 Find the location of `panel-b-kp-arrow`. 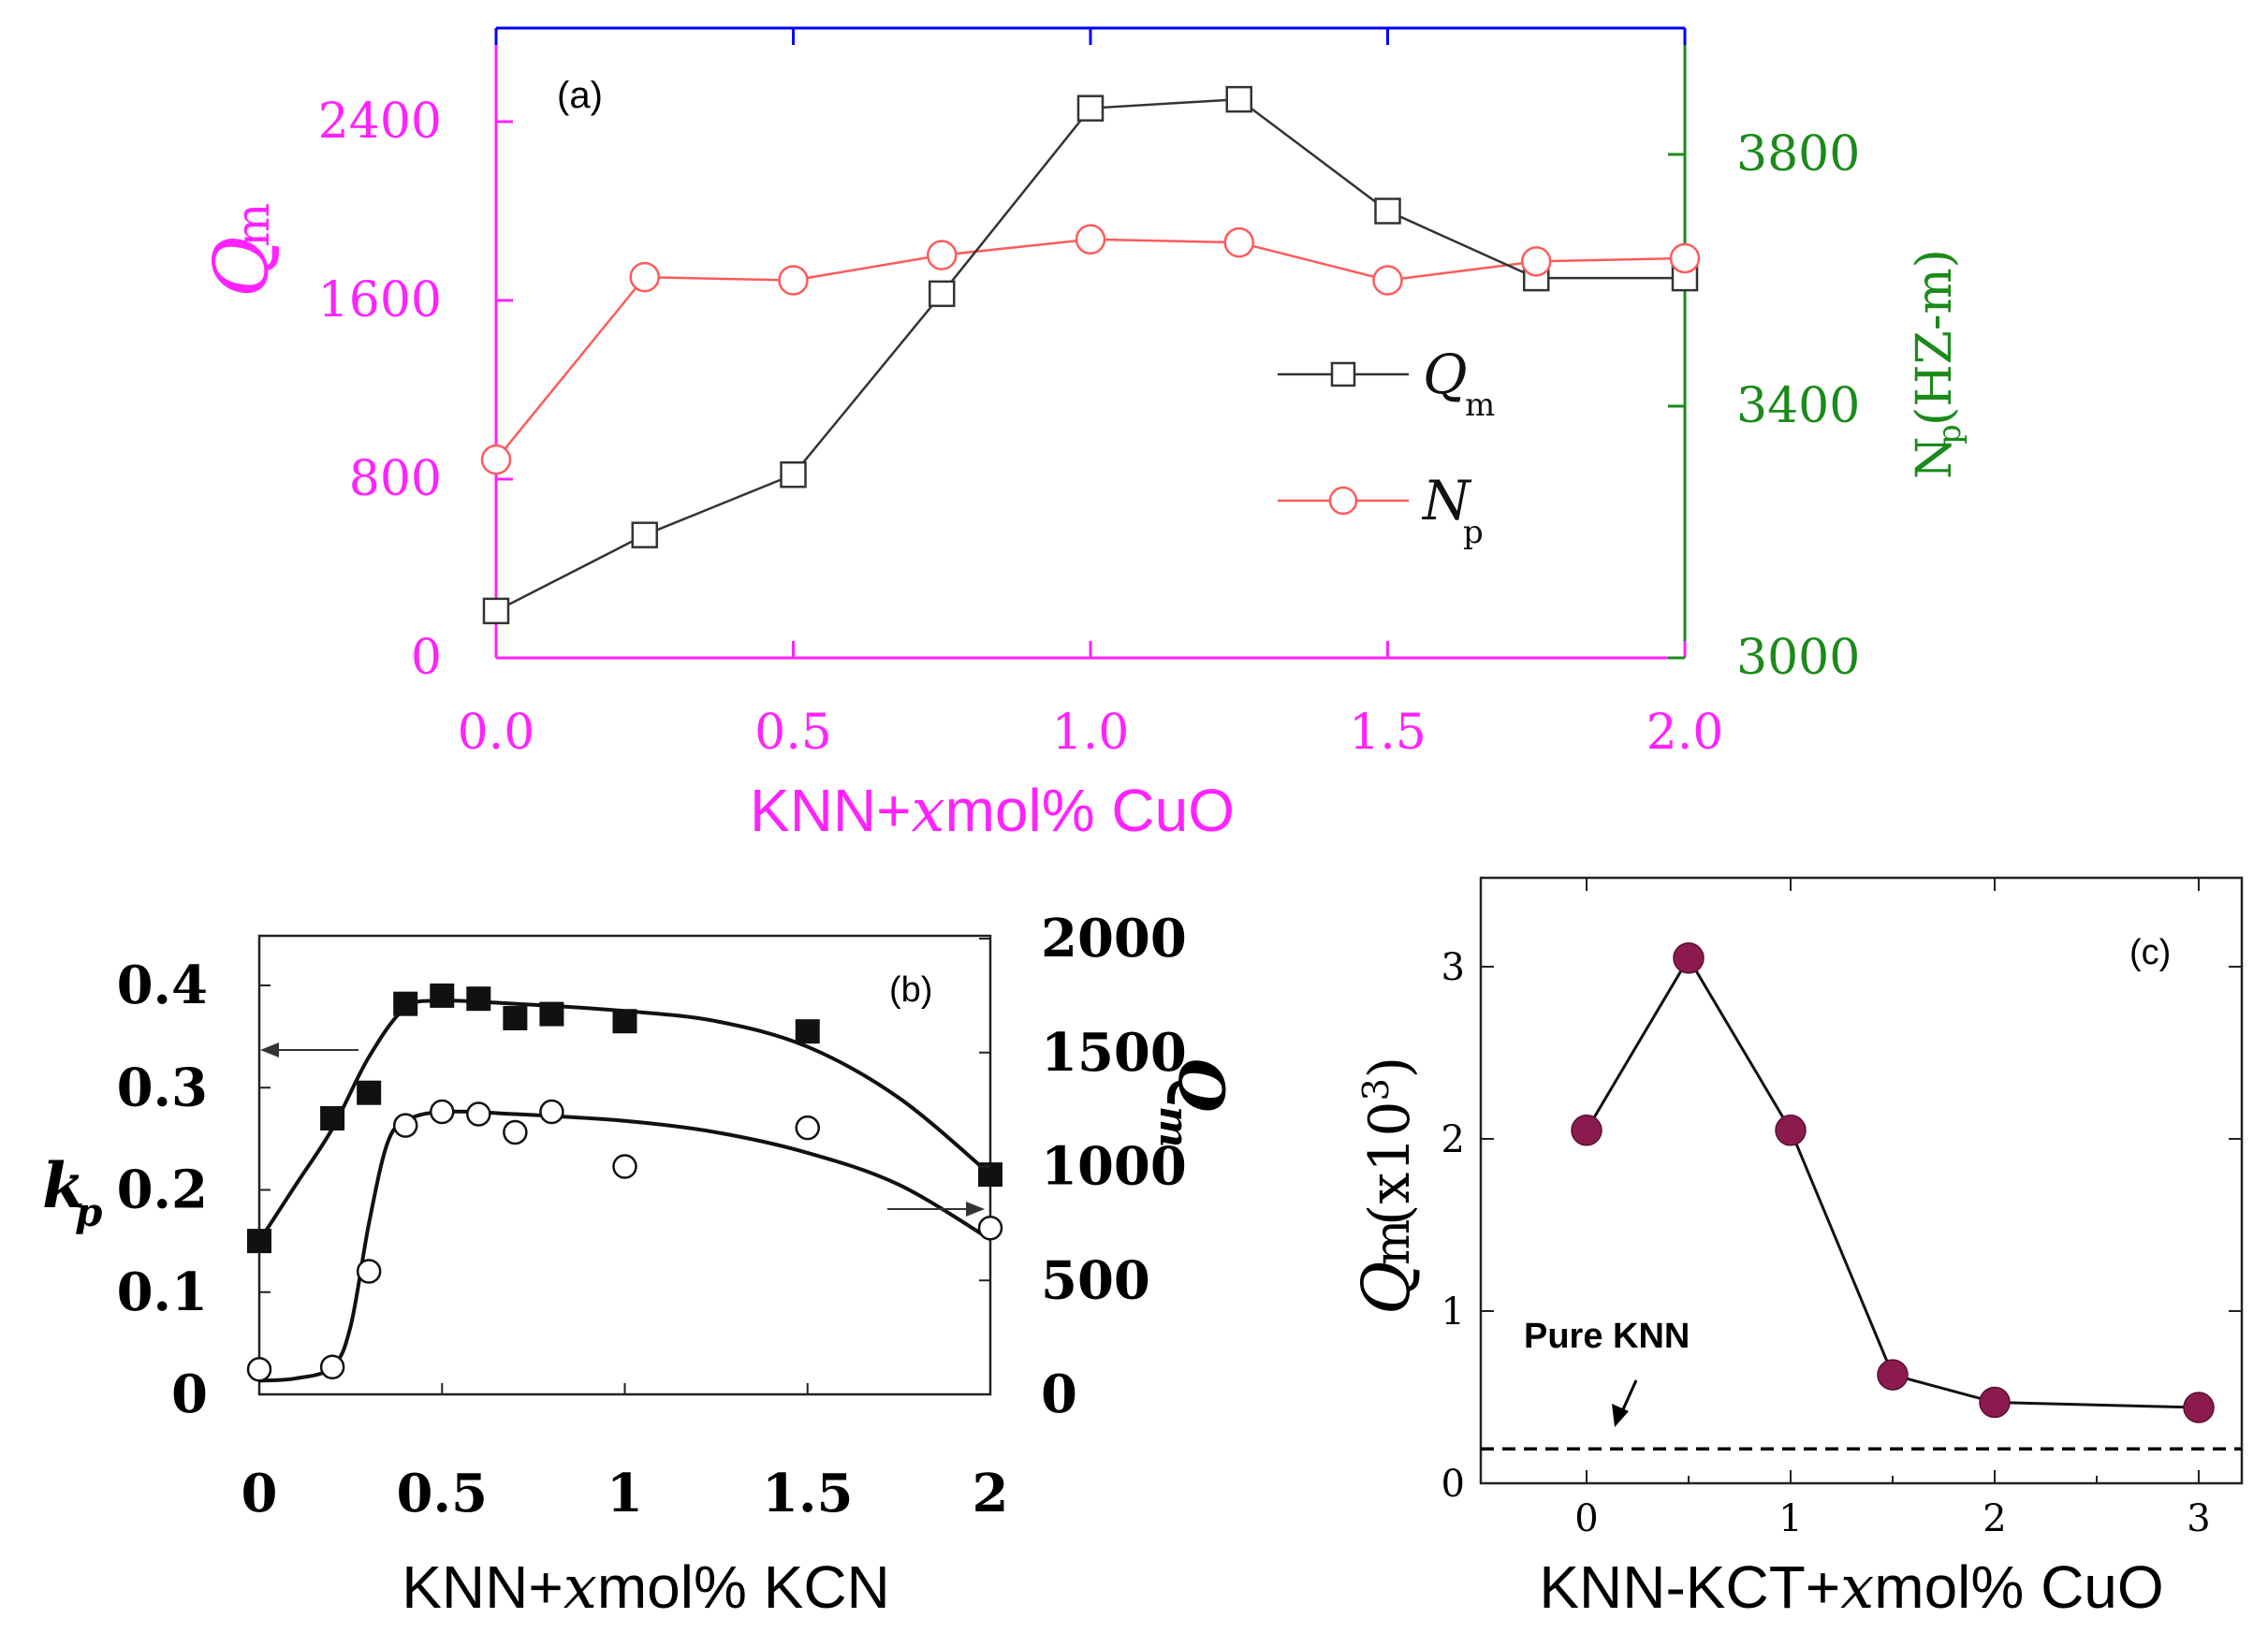

panel-b-kp-arrow is located at coordinates (309, 1049).